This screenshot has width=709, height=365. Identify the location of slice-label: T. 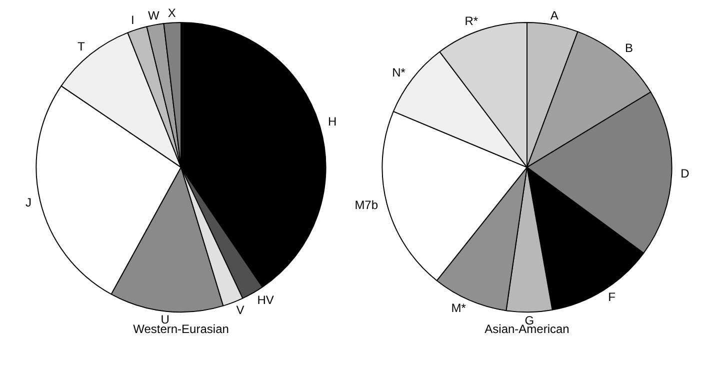
(81, 47).